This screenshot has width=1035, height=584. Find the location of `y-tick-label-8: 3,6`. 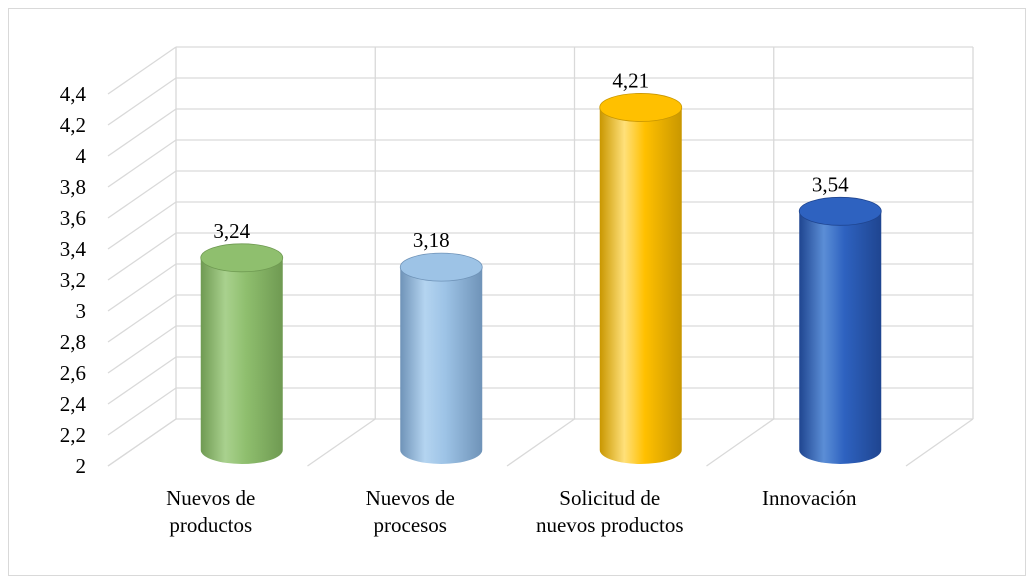

y-tick-label-8: 3,6 is located at coordinates (73, 218).